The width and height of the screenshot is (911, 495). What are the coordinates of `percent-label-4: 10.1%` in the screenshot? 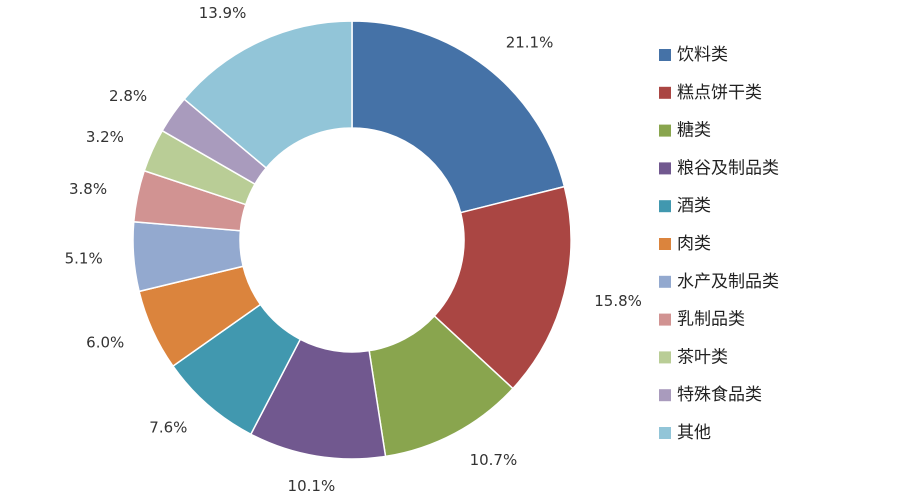 It's located at (312, 486).